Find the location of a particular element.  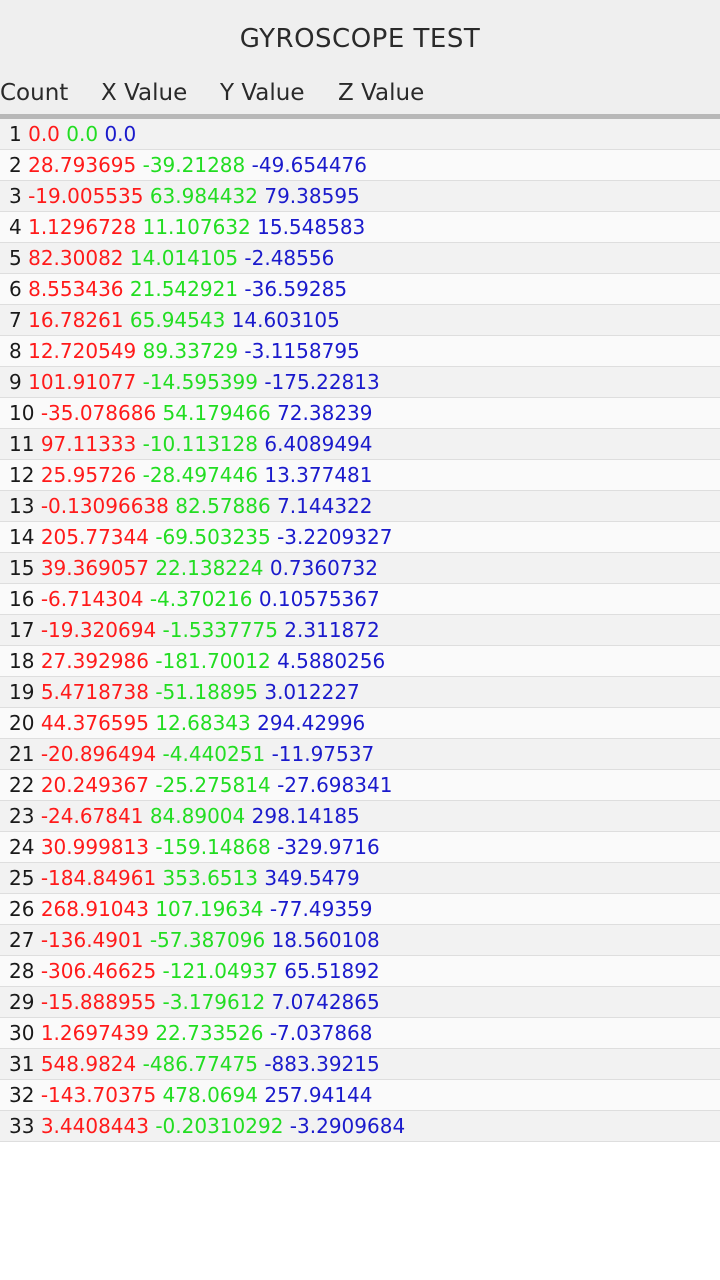

reading-count: 9 is located at coordinates (15, 382).